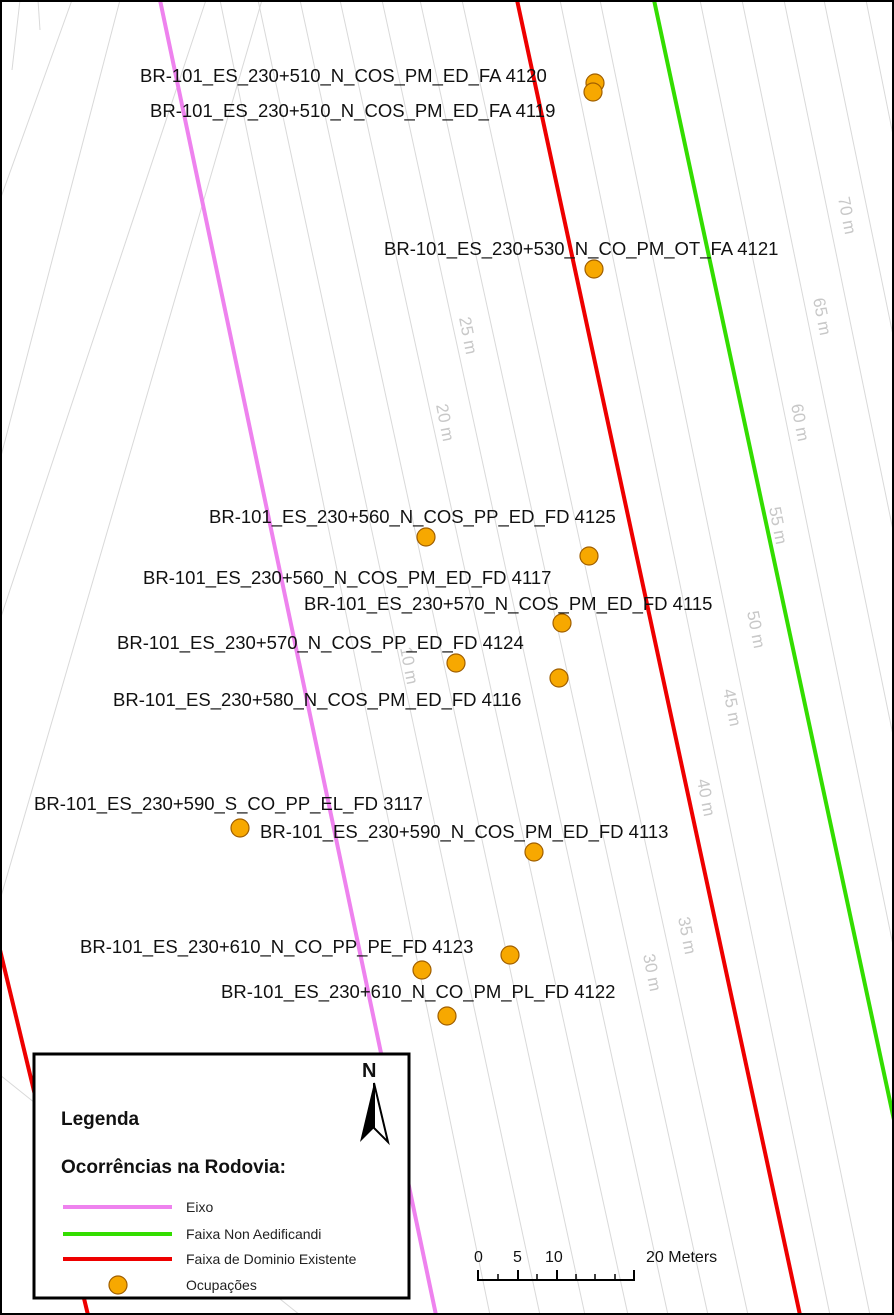  I want to click on scale-tick-label: 20 Meters, so click(681, 1257).